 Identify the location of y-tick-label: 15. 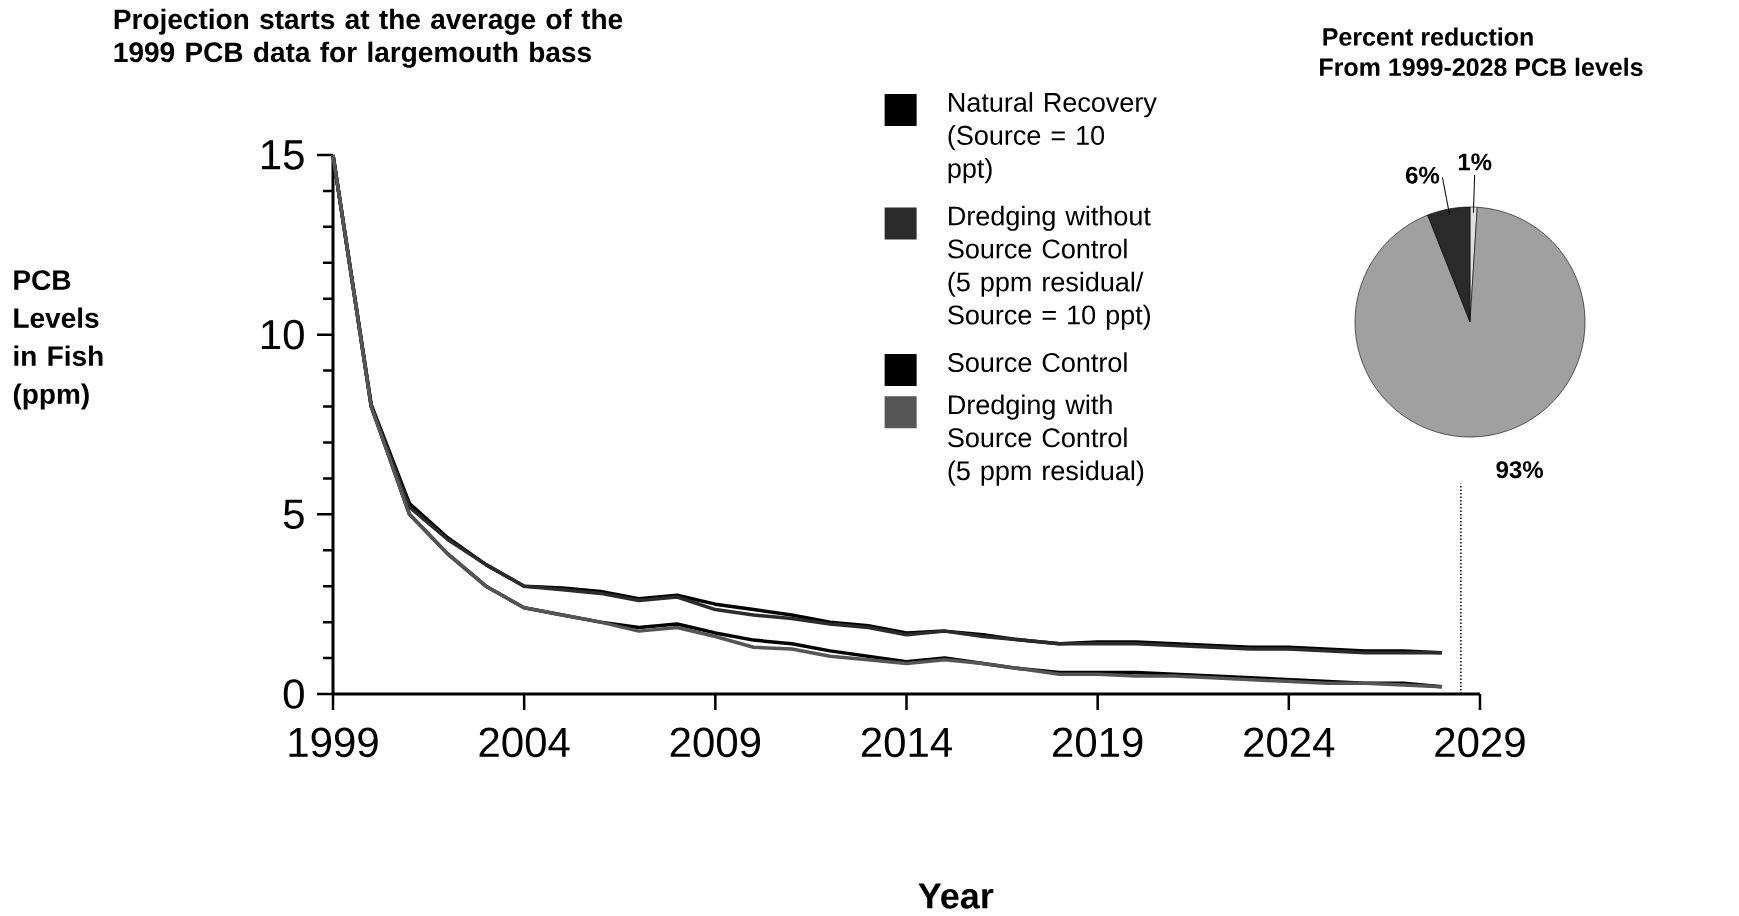
(282, 155).